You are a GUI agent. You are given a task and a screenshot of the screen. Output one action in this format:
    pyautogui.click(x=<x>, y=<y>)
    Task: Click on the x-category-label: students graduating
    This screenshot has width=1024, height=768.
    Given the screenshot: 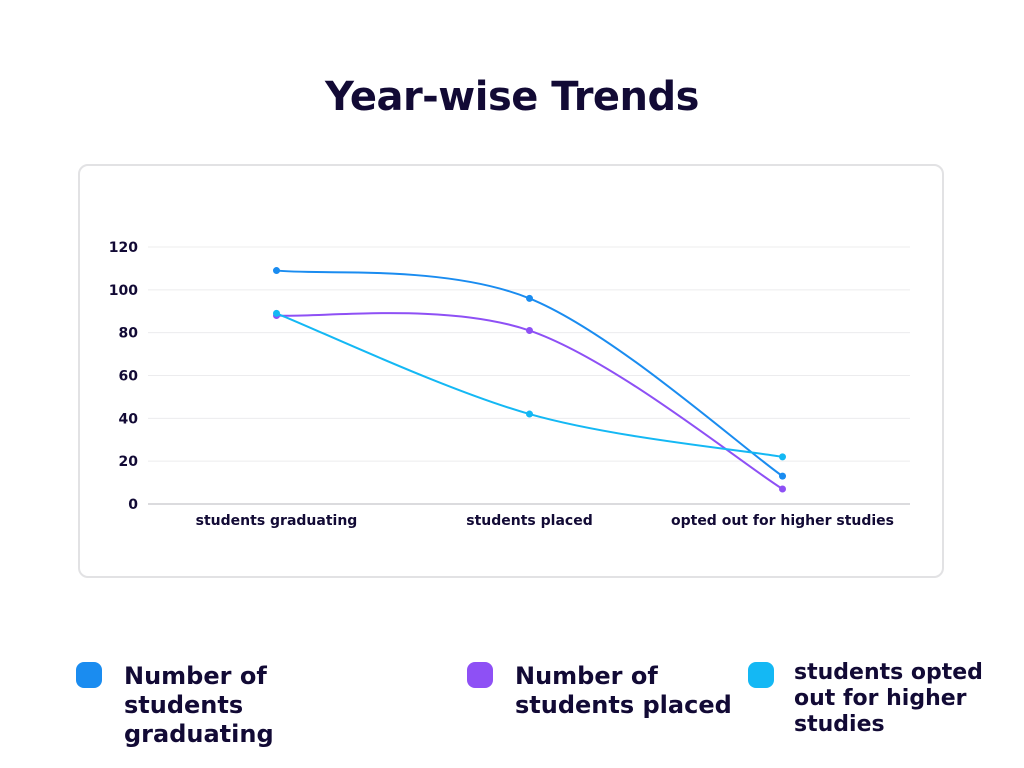 What is the action you would take?
    pyautogui.click(x=277, y=521)
    